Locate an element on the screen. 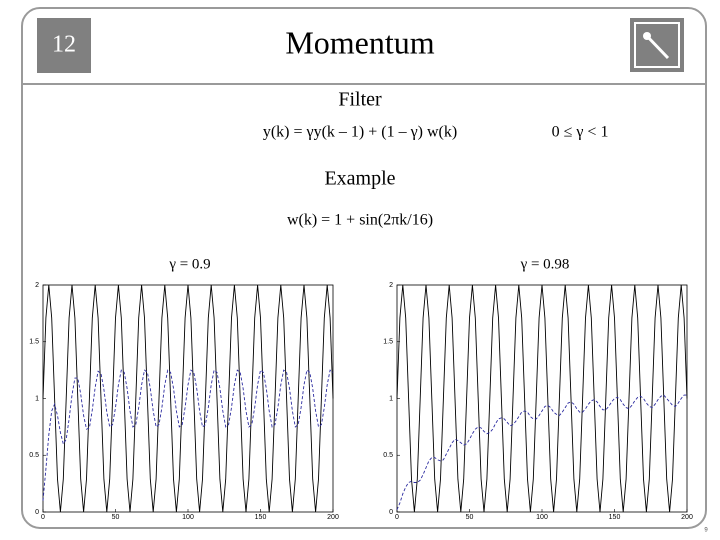  chart-title: γ = 0.9 is located at coordinates (189, 264).